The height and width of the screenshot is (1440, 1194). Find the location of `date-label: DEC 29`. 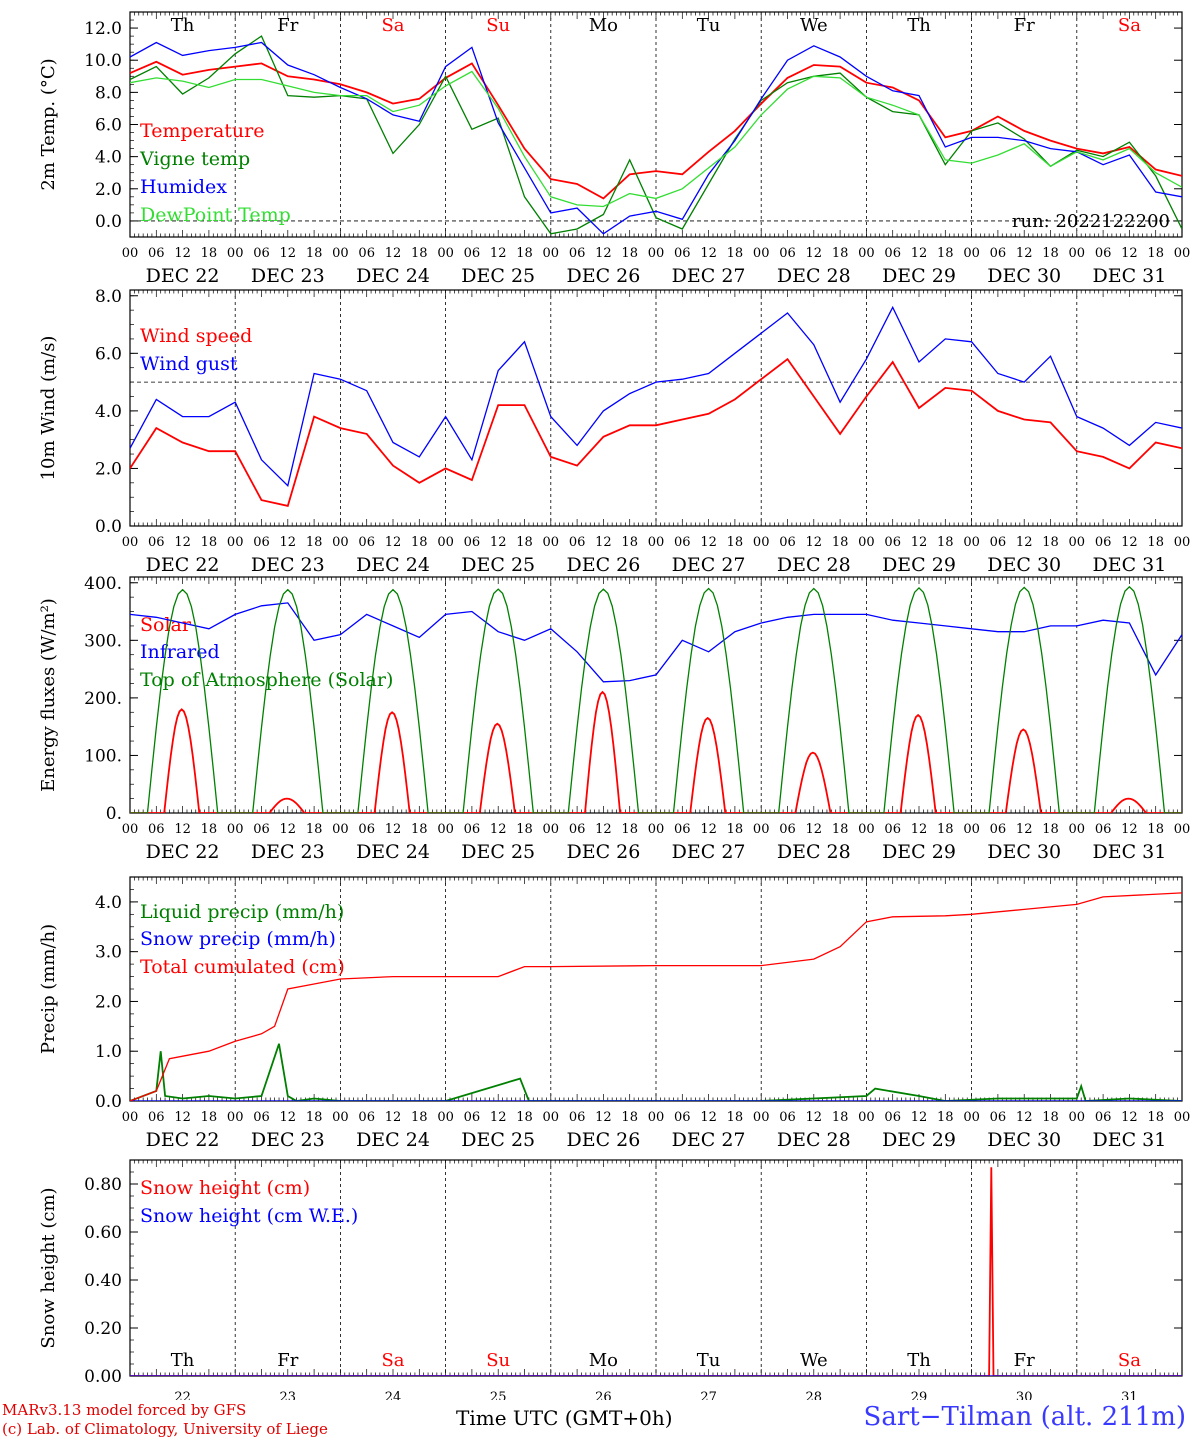

date-label: DEC 29 is located at coordinates (919, 565).